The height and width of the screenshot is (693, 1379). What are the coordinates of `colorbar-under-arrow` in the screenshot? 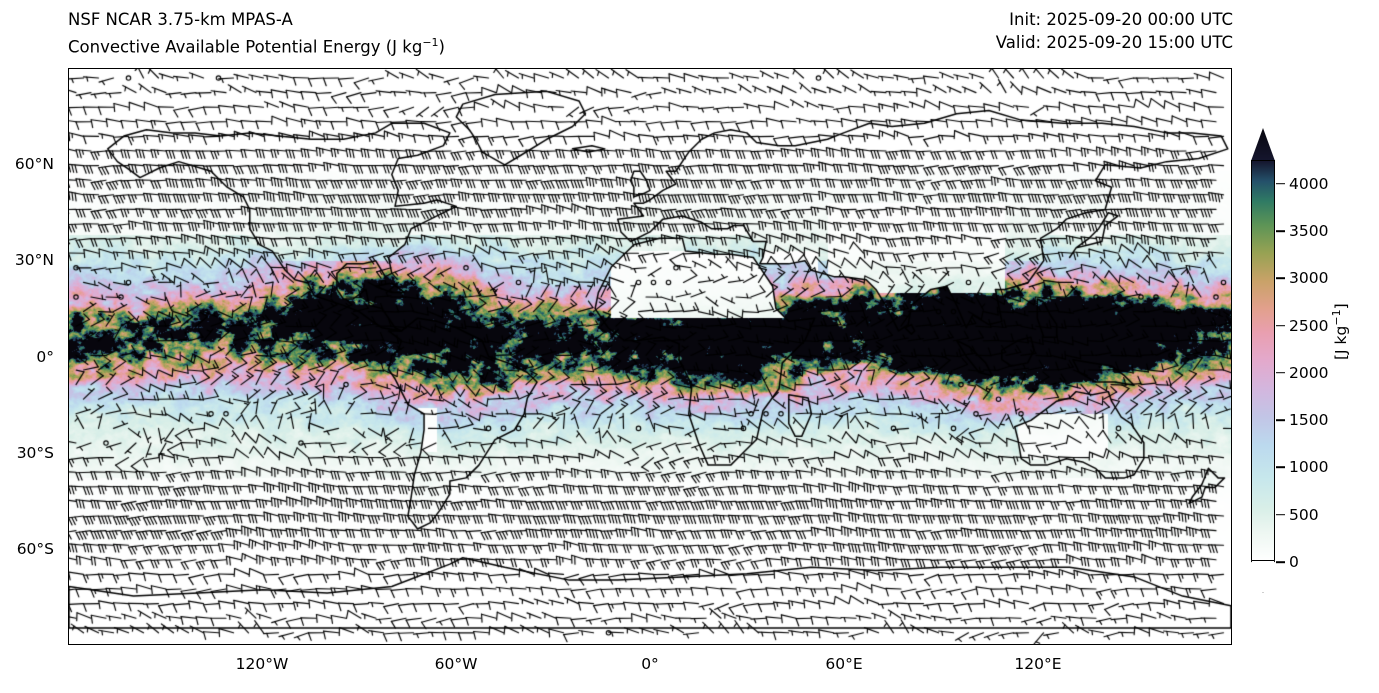 It's located at (1263, 576).